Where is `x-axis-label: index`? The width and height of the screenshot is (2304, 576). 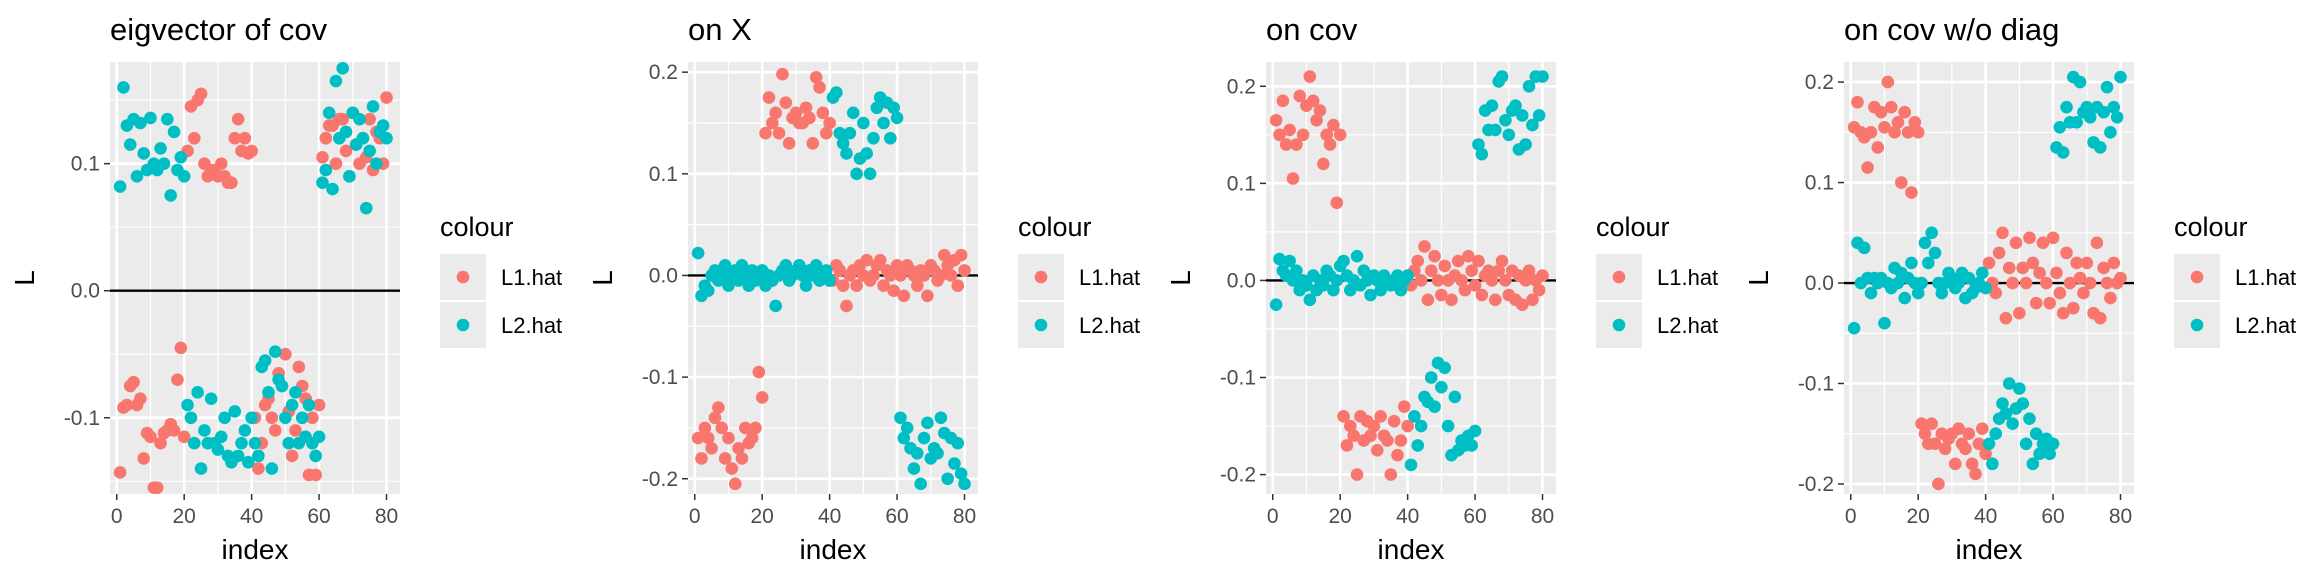 x-axis-label: index is located at coordinates (255, 549).